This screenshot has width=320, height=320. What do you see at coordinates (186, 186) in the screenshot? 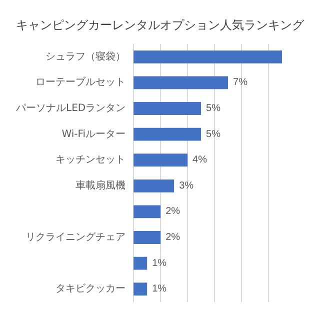
I see `data-label: 3%` at bounding box center [186, 186].